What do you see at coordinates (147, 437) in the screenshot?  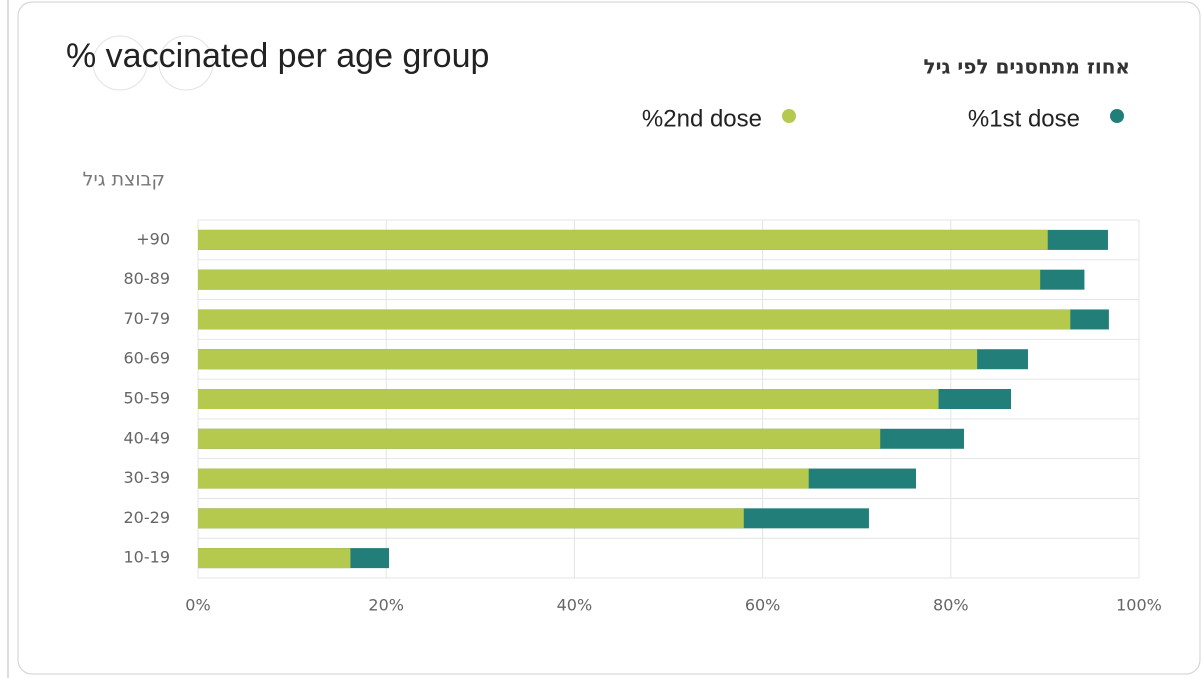 I see `y-tick-label: 40-49` at bounding box center [147, 437].